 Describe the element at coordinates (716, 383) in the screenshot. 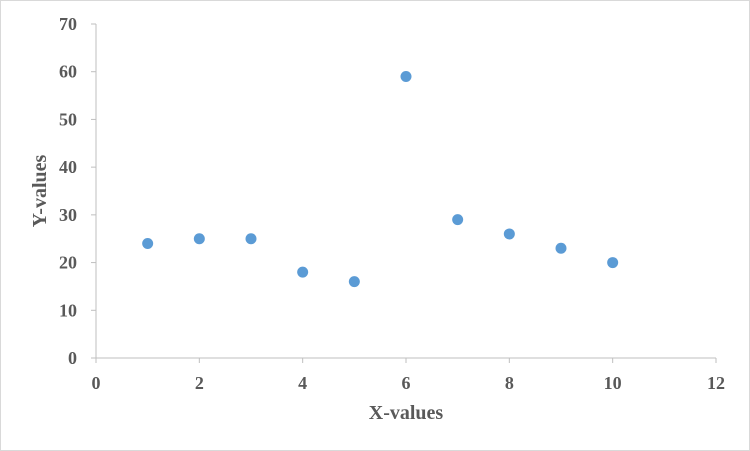

I see `x-tick-label: 12` at that location.